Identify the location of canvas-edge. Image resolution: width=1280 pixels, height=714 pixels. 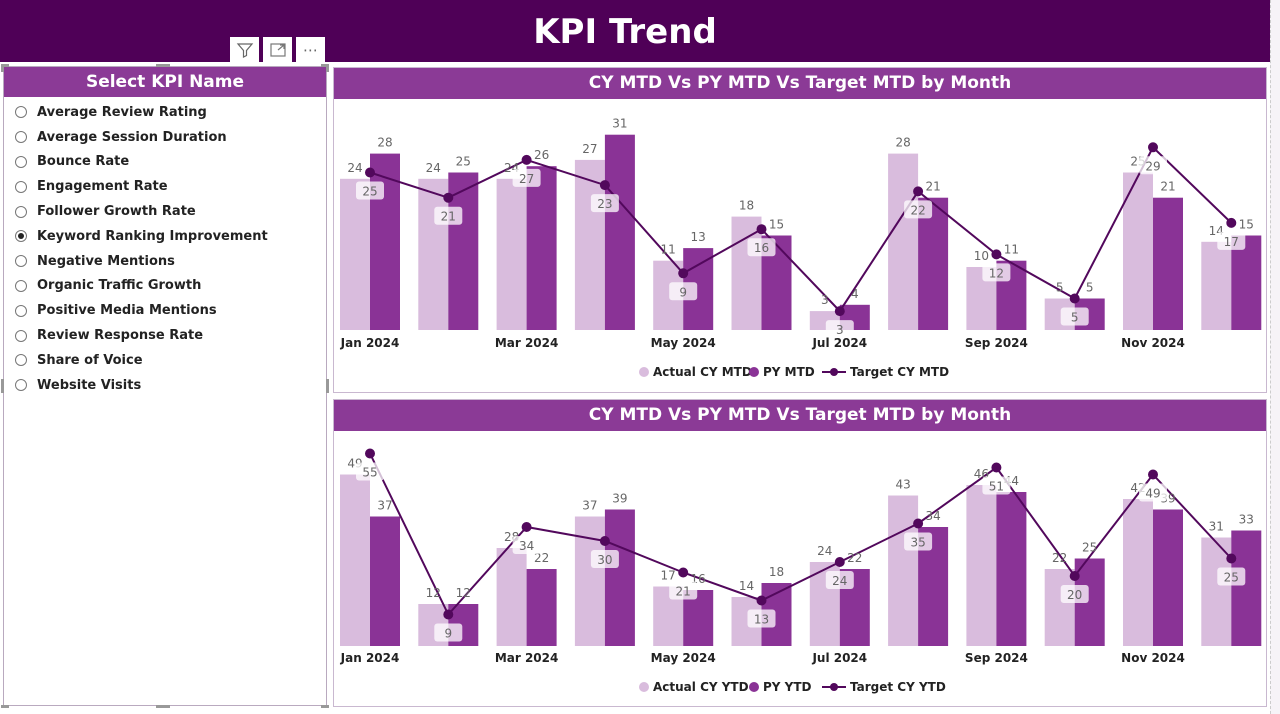
(1275, 357).